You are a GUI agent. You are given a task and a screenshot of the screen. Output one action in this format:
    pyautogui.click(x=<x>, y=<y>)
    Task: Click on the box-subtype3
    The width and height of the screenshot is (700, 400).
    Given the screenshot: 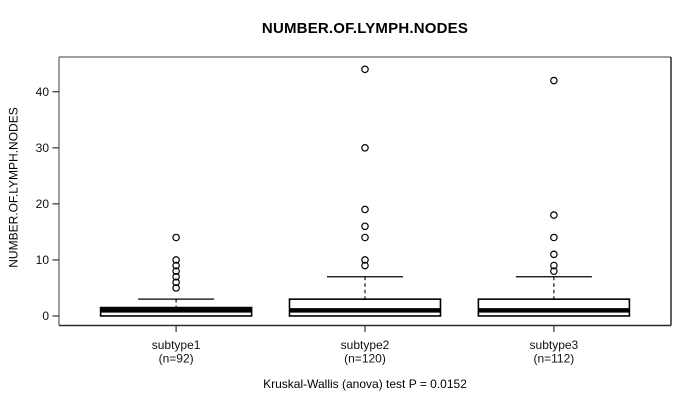 What is the action you would take?
    pyautogui.click(x=554, y=307)
    